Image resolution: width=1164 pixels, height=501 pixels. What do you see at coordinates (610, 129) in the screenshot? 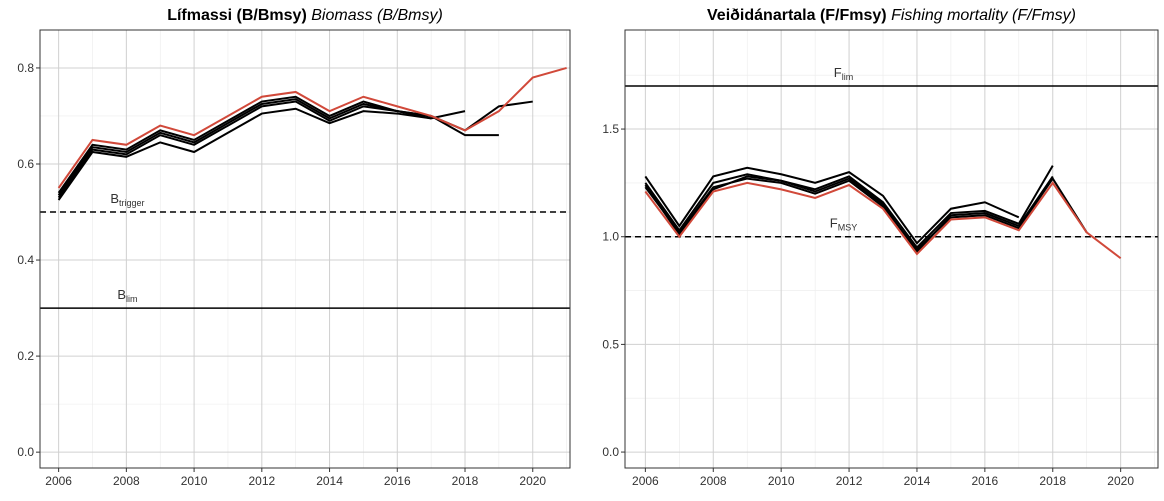
I see `y-tick-label: 1.5` at bounding box center [610, 129].